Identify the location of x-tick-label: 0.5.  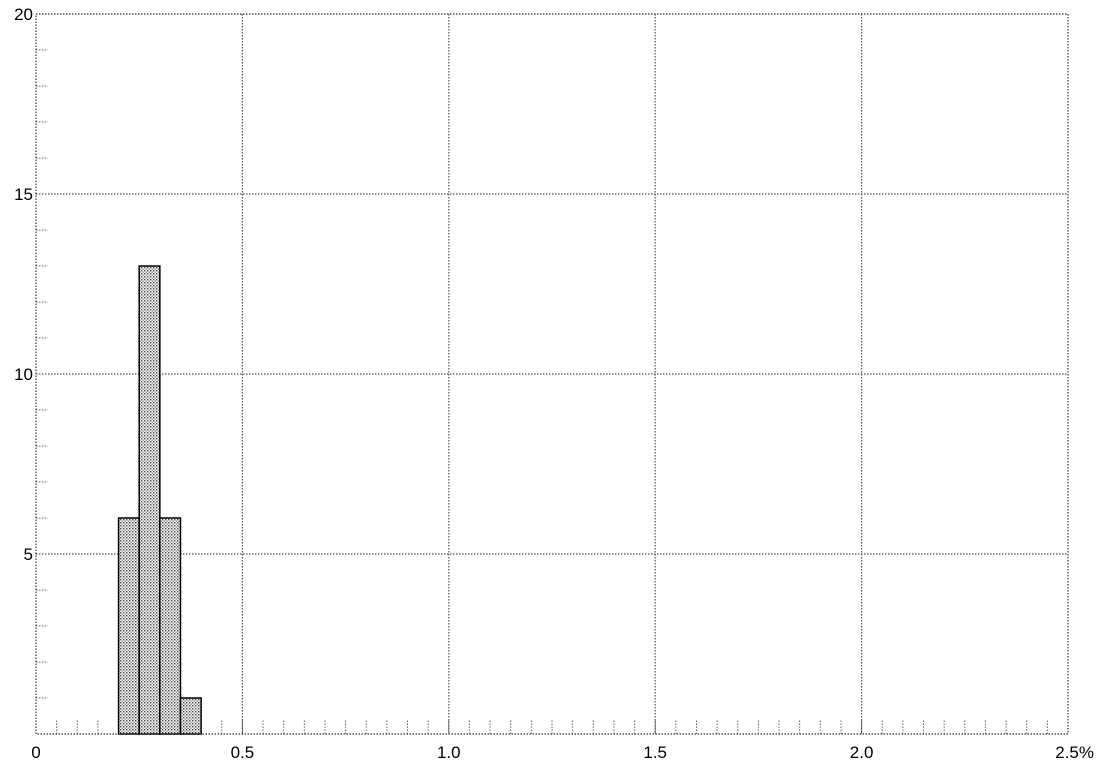
(243, 752).